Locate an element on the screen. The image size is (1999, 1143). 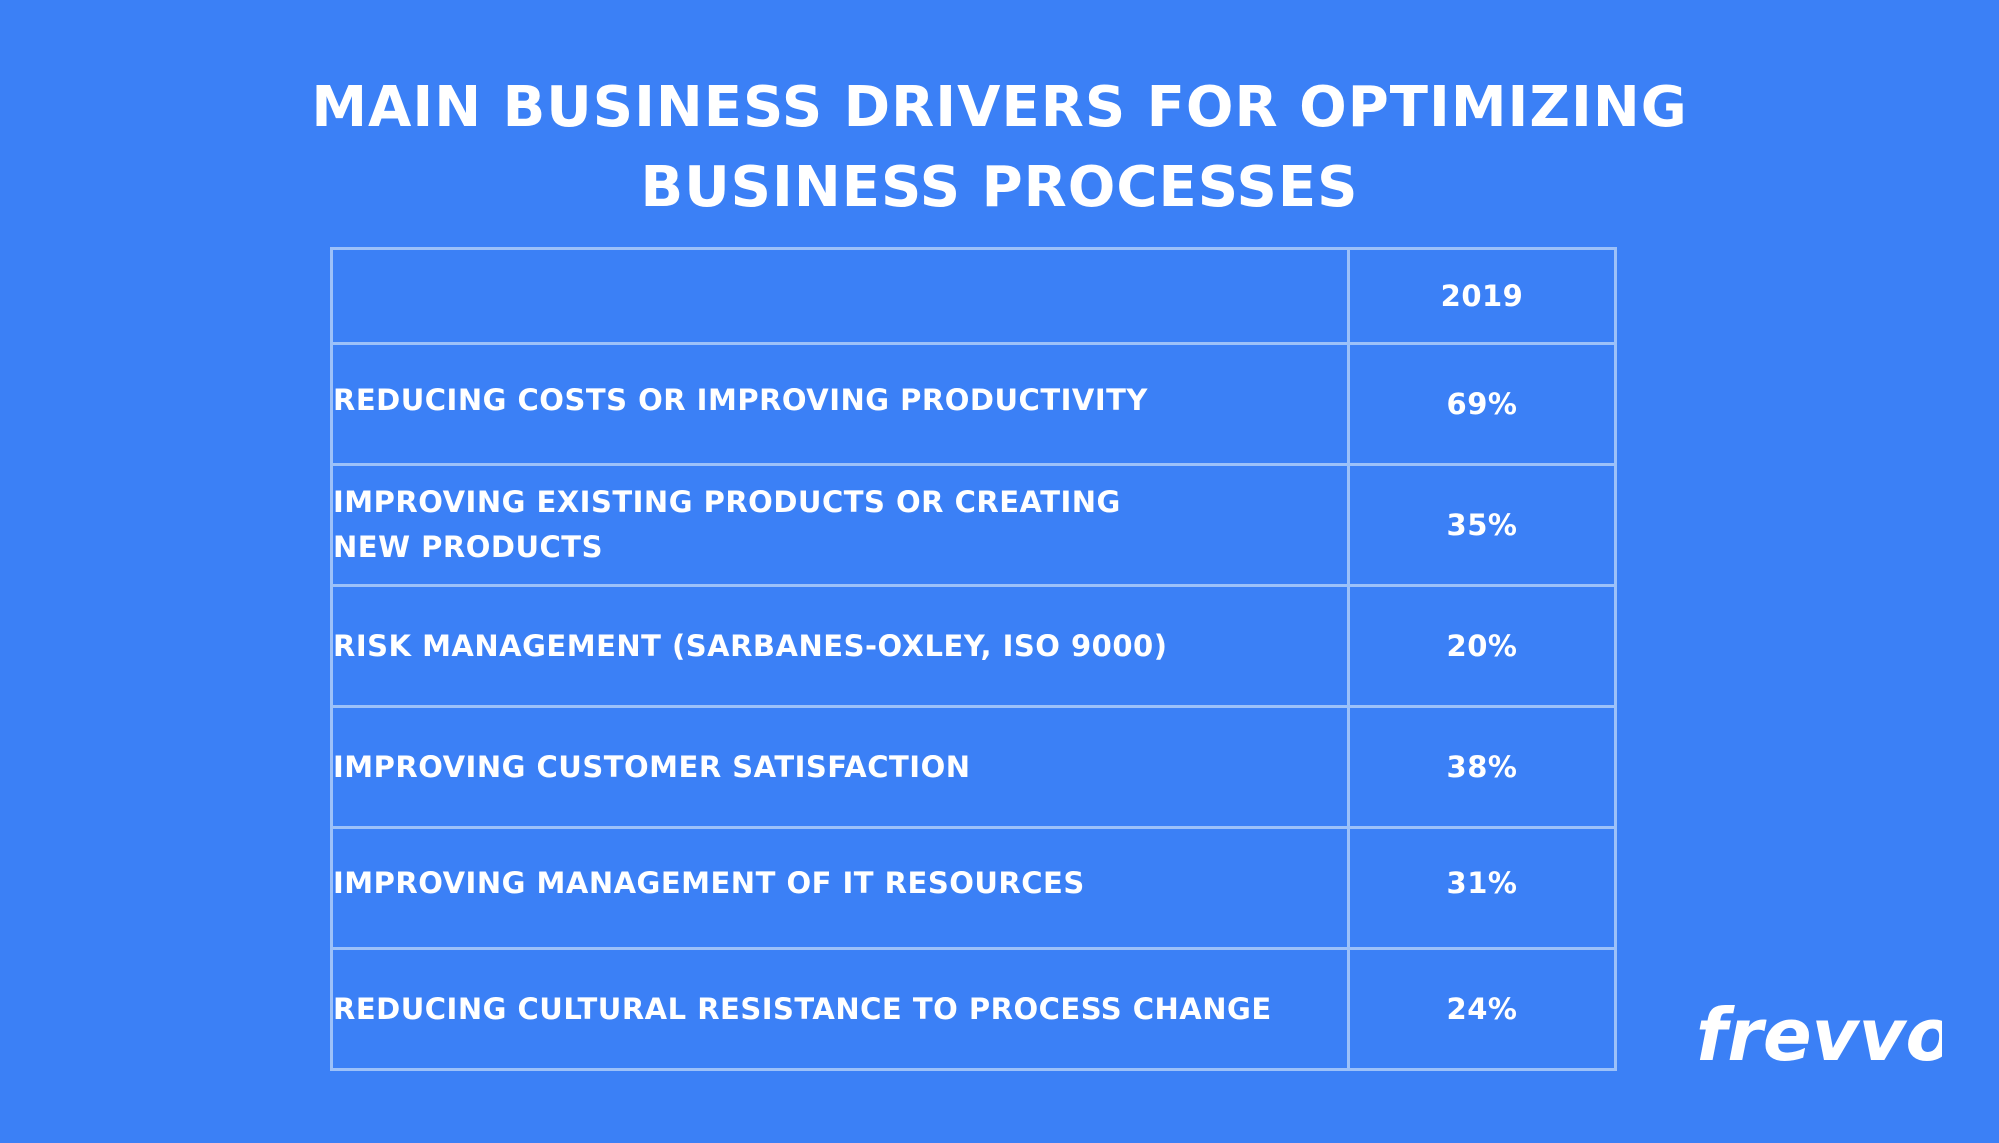
row-value: 31% is located at coordinates (1482, 888).